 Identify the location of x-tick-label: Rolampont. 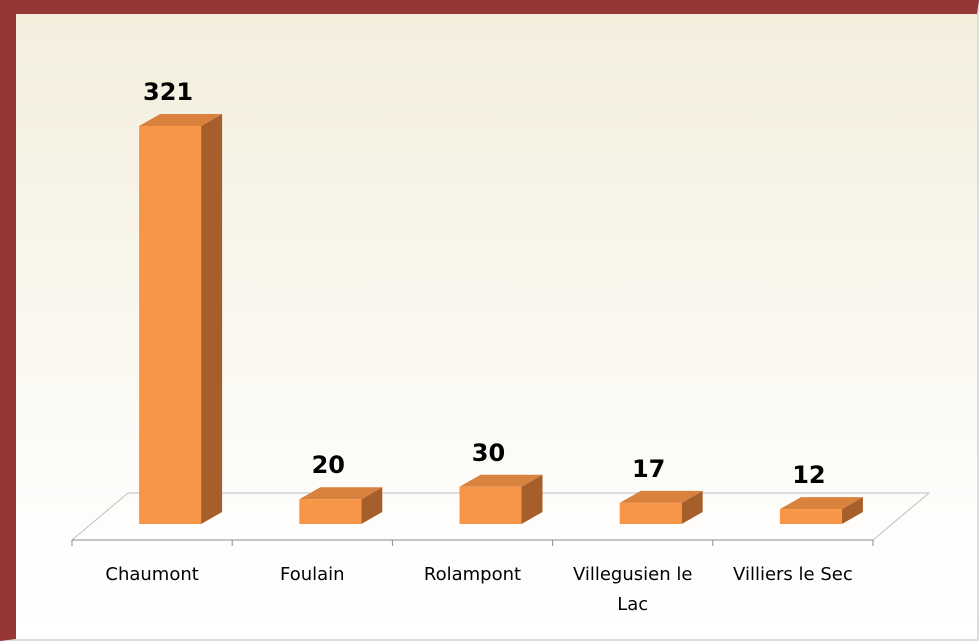
(472, 574).